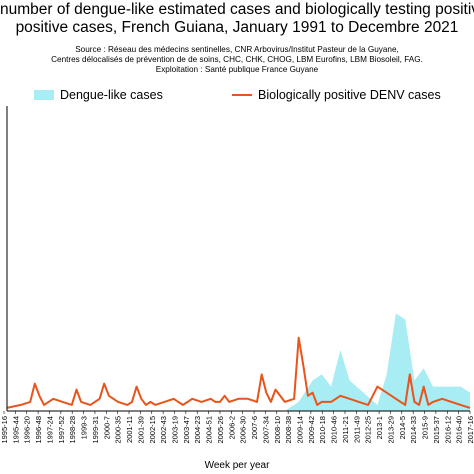 The image size is (474, 474). Describe the element at coordinates (470, 430) in the screenshot. I see `x-tick-label: 2017-16` at that location.